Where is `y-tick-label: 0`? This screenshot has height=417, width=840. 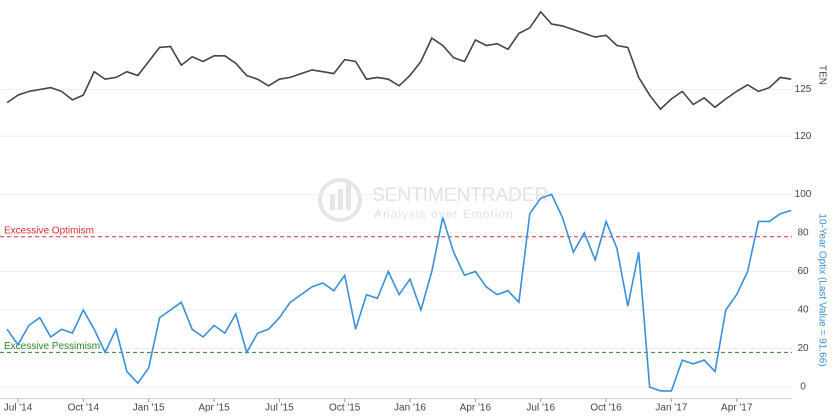 y-tick-label: 0 is located at coordinates (803, 387).